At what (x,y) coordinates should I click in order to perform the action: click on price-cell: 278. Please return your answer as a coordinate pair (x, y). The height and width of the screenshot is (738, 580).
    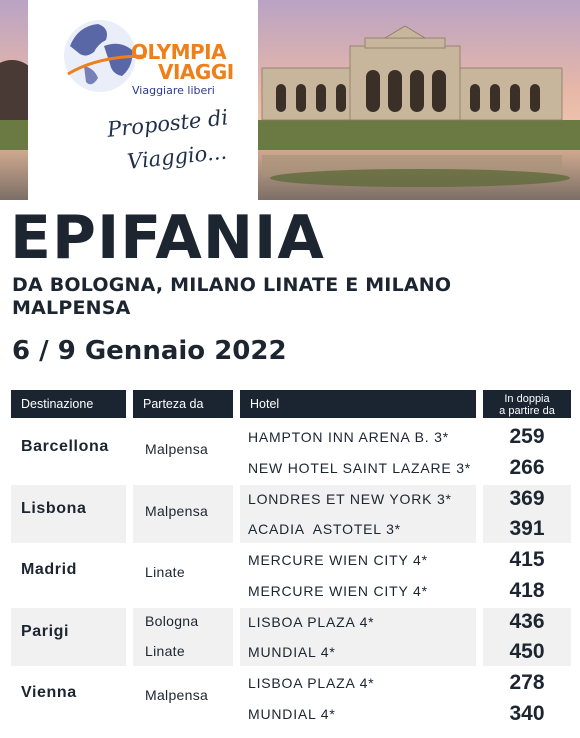
    Looking at the image, I should click on (527, 682).